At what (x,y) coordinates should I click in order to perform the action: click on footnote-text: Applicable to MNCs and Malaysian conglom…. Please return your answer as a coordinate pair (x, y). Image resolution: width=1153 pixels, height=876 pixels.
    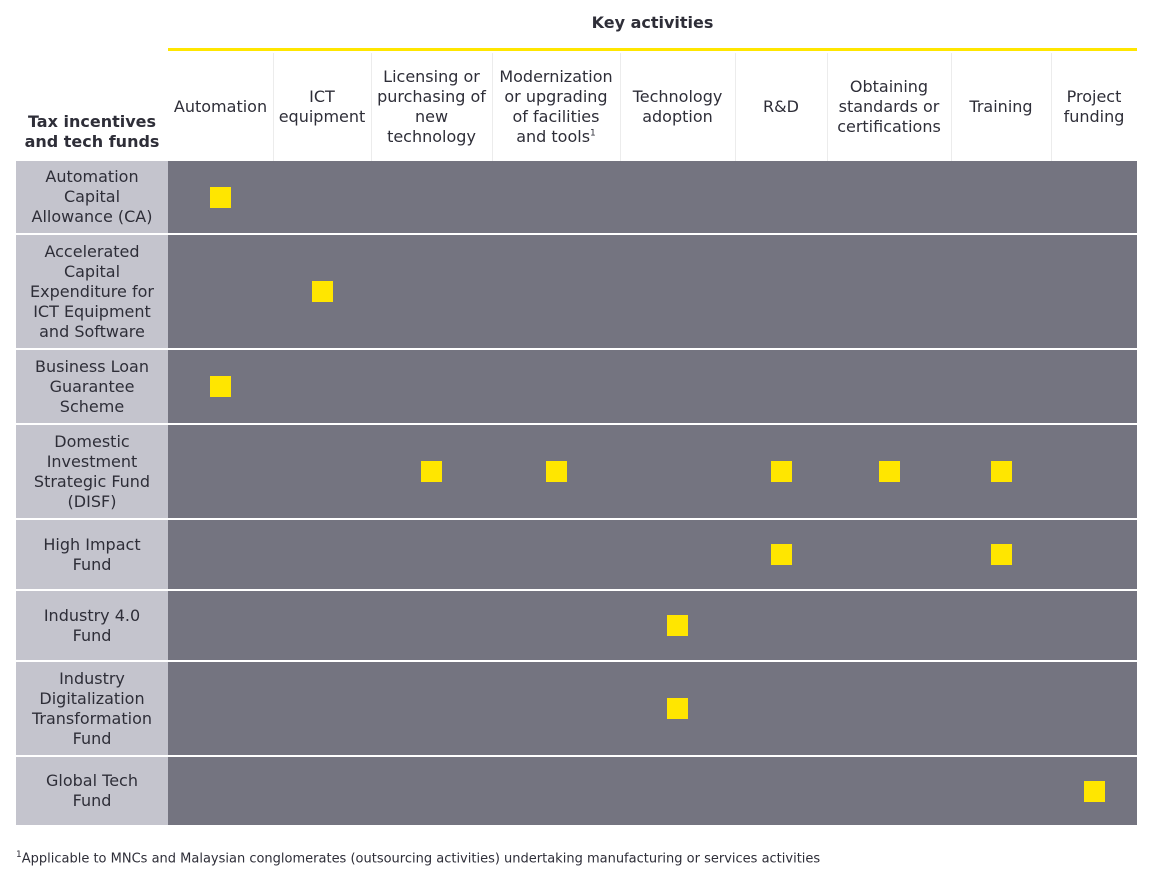
    Looking at the image, I should click on (421, 859).